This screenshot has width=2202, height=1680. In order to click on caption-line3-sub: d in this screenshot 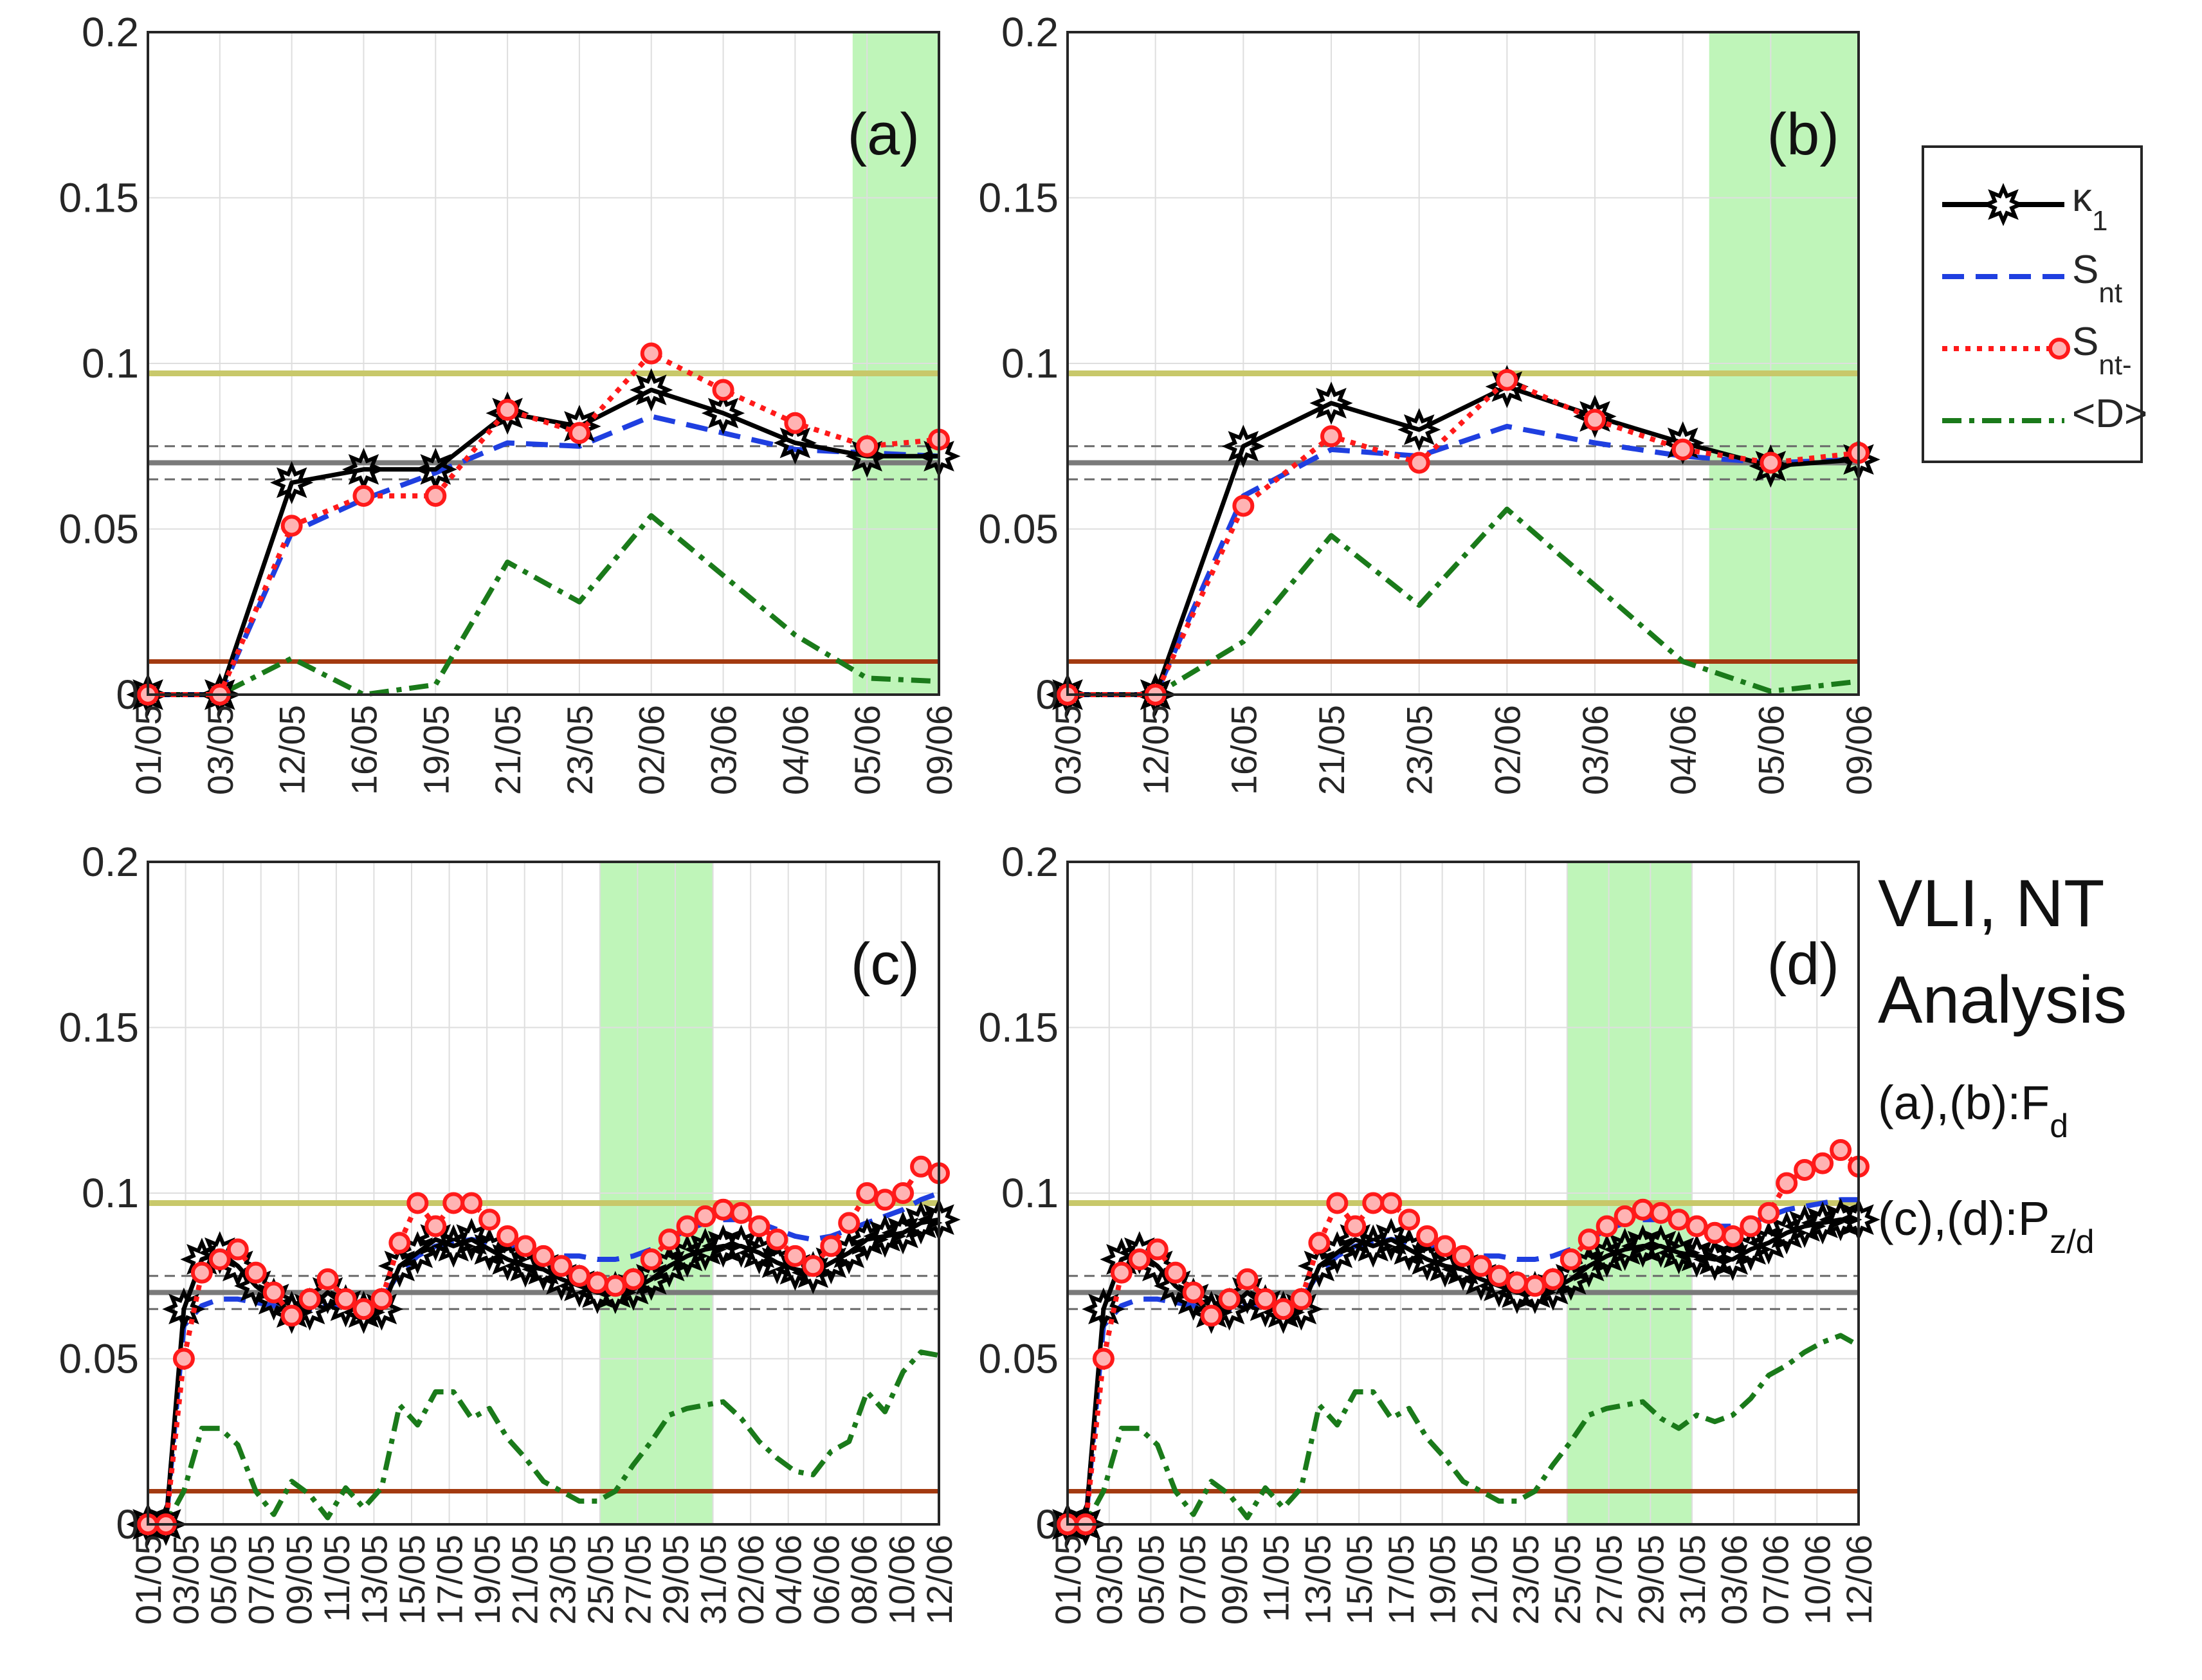, I will do `click(2059, 1126)`.